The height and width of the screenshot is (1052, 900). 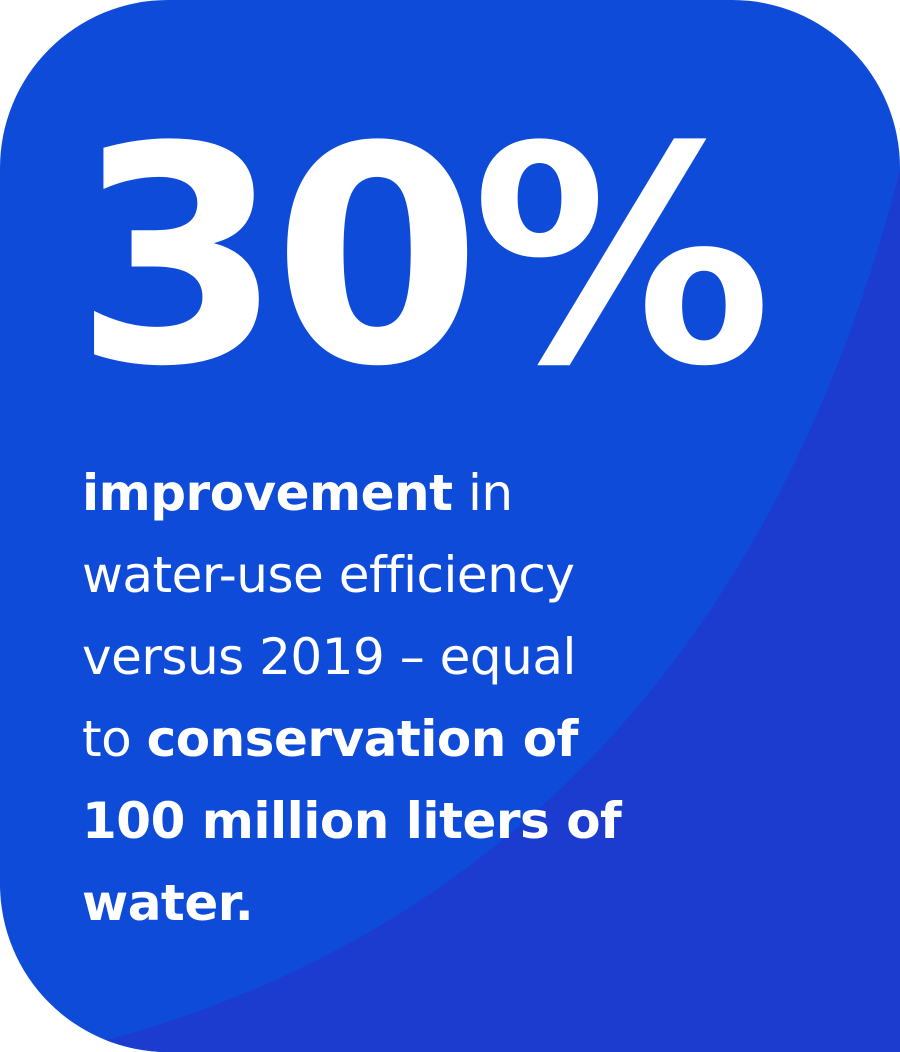 What do you see at coordinates (362, 739) in the screenshot?
I see `caption-emphasis-conservation: conservation of` at bounding box center [362, 739].